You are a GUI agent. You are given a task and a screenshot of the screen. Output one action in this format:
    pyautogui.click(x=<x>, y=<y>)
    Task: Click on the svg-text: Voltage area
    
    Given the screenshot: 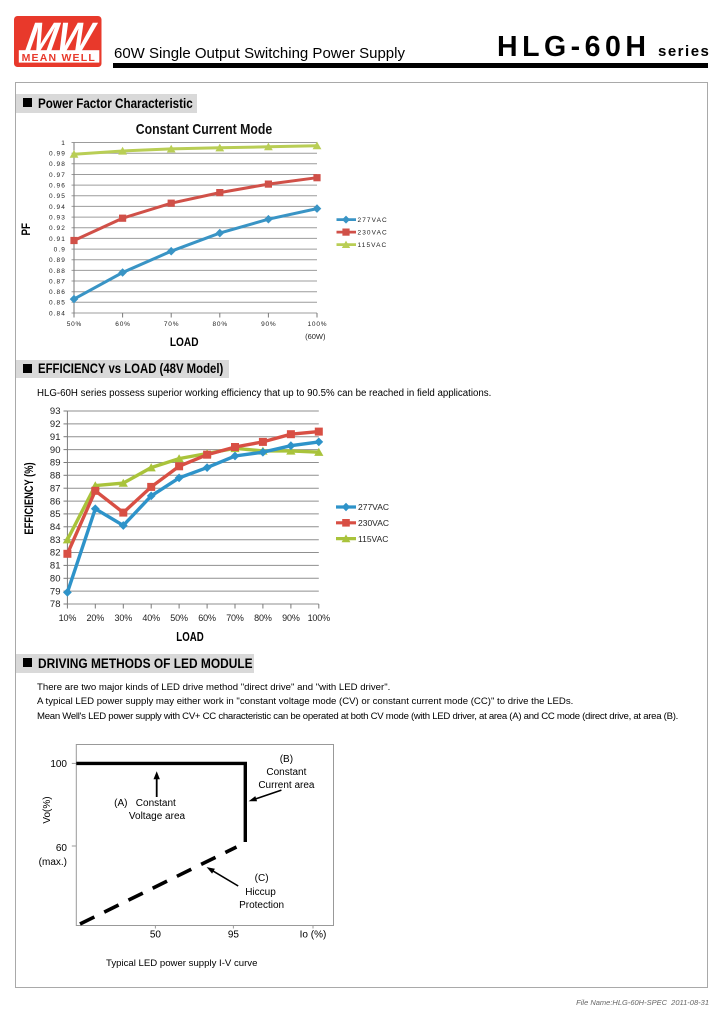 What is the action you would take?
    pyautogui.click(x=157, y=816)
    